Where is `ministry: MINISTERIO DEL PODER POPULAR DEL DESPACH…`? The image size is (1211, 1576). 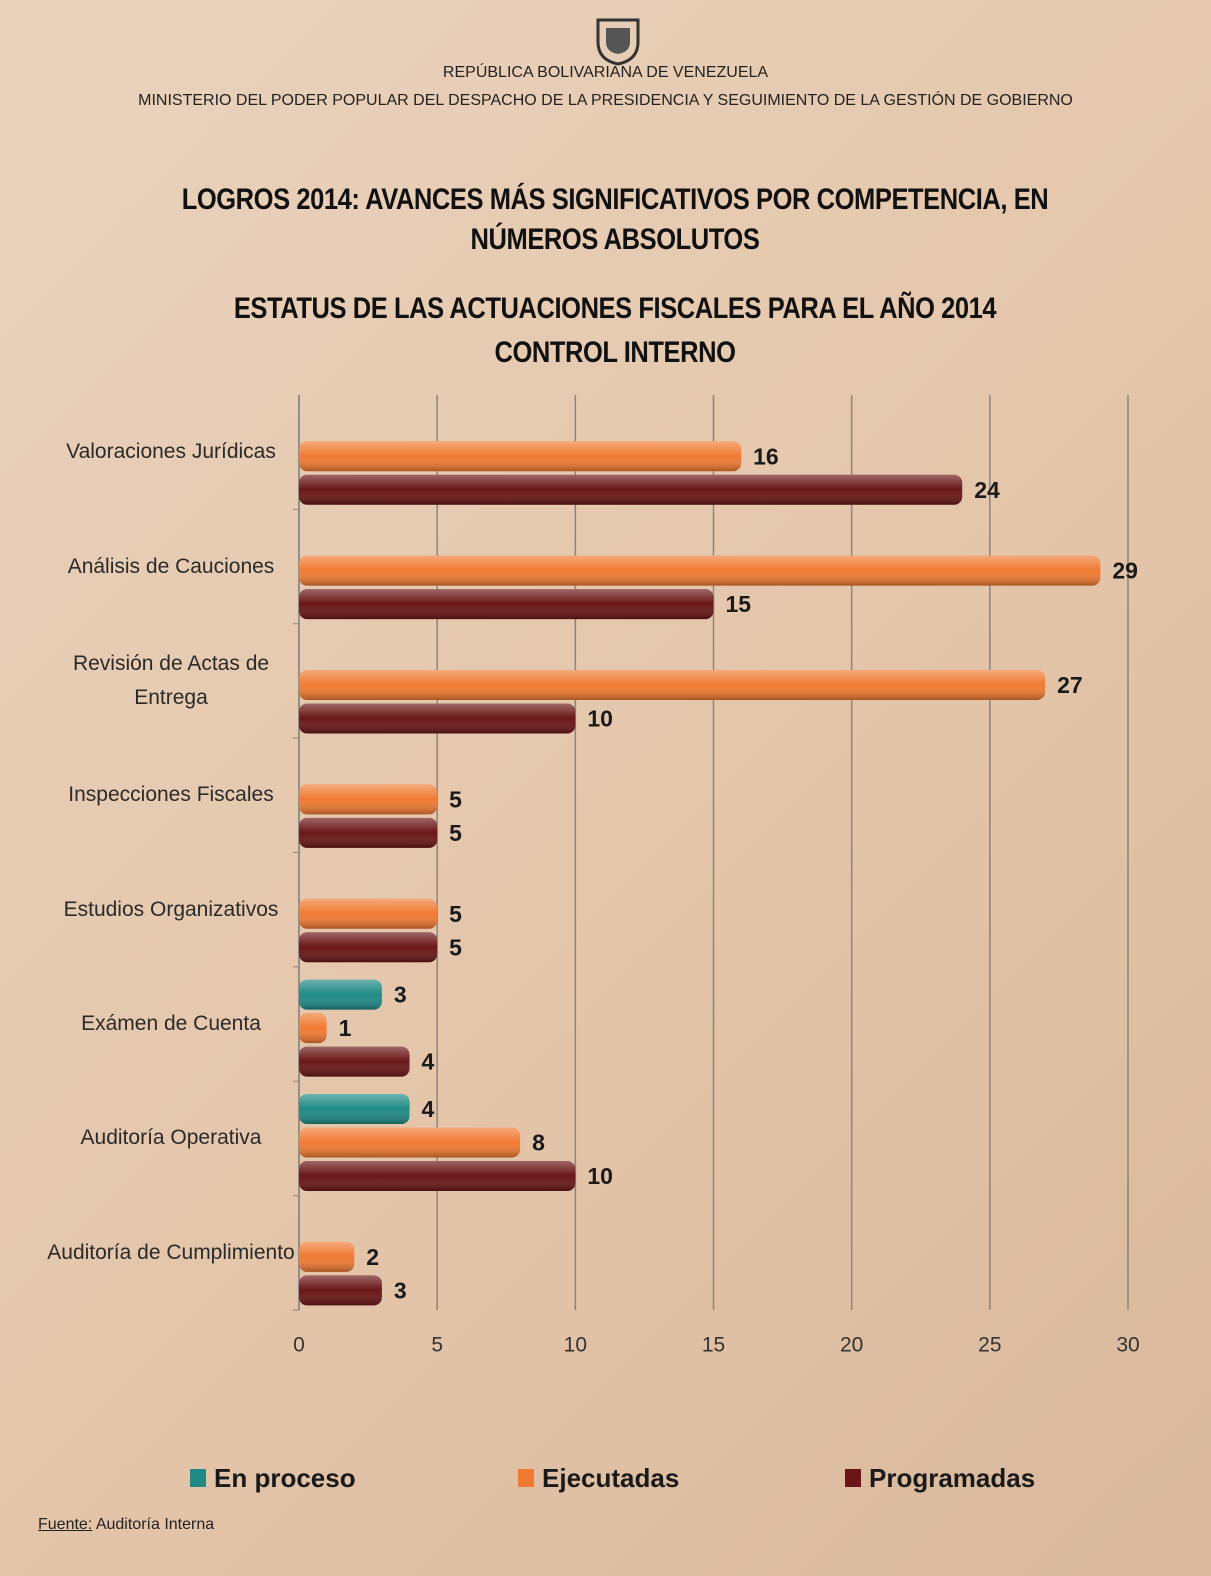 ministry: MINISTERIO DEL PODER POPULAR DEL DESPACH… is located at coordinates (605, 100).